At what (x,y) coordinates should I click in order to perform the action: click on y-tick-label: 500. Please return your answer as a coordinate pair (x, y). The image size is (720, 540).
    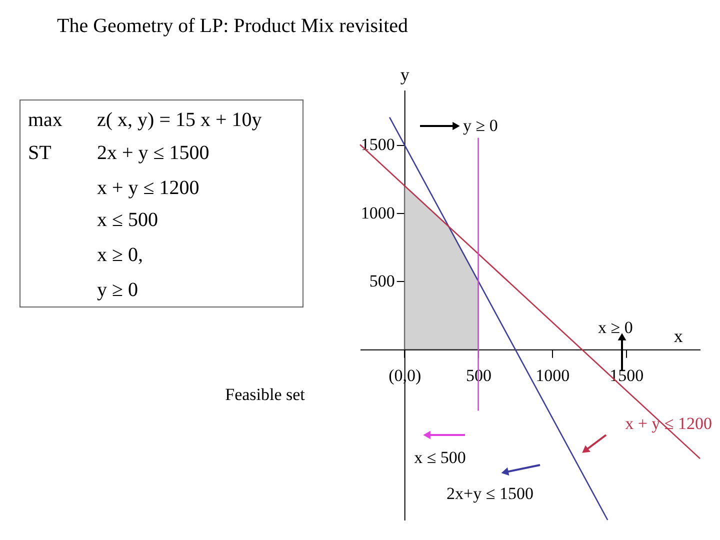
    Looking at the image, I should click on (382, 281).